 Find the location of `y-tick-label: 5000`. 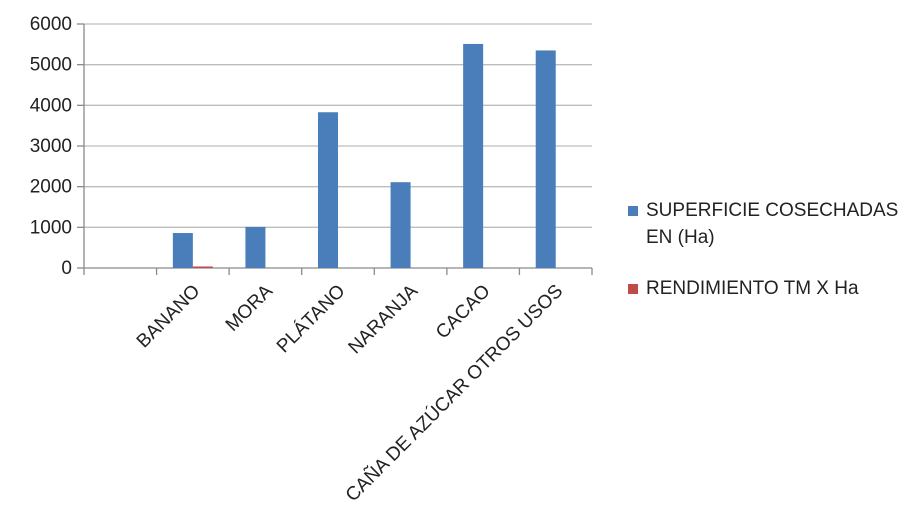

y-tick-label: 5000 is located at coordinates (51, 65).